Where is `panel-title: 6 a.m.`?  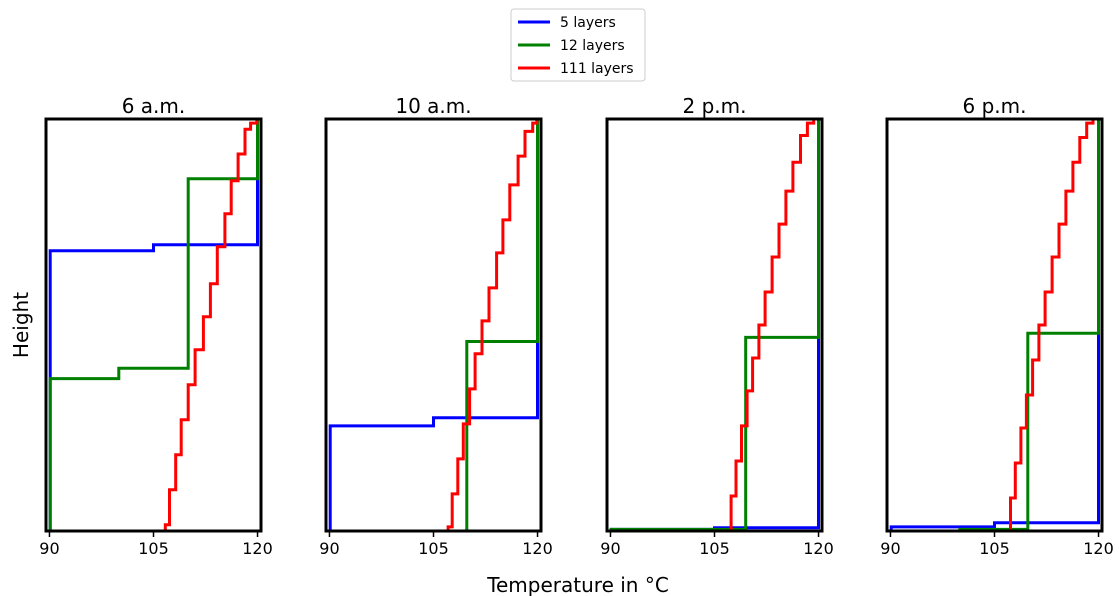
panel-title: 6 a.m. is located at coordinates (154, 106).